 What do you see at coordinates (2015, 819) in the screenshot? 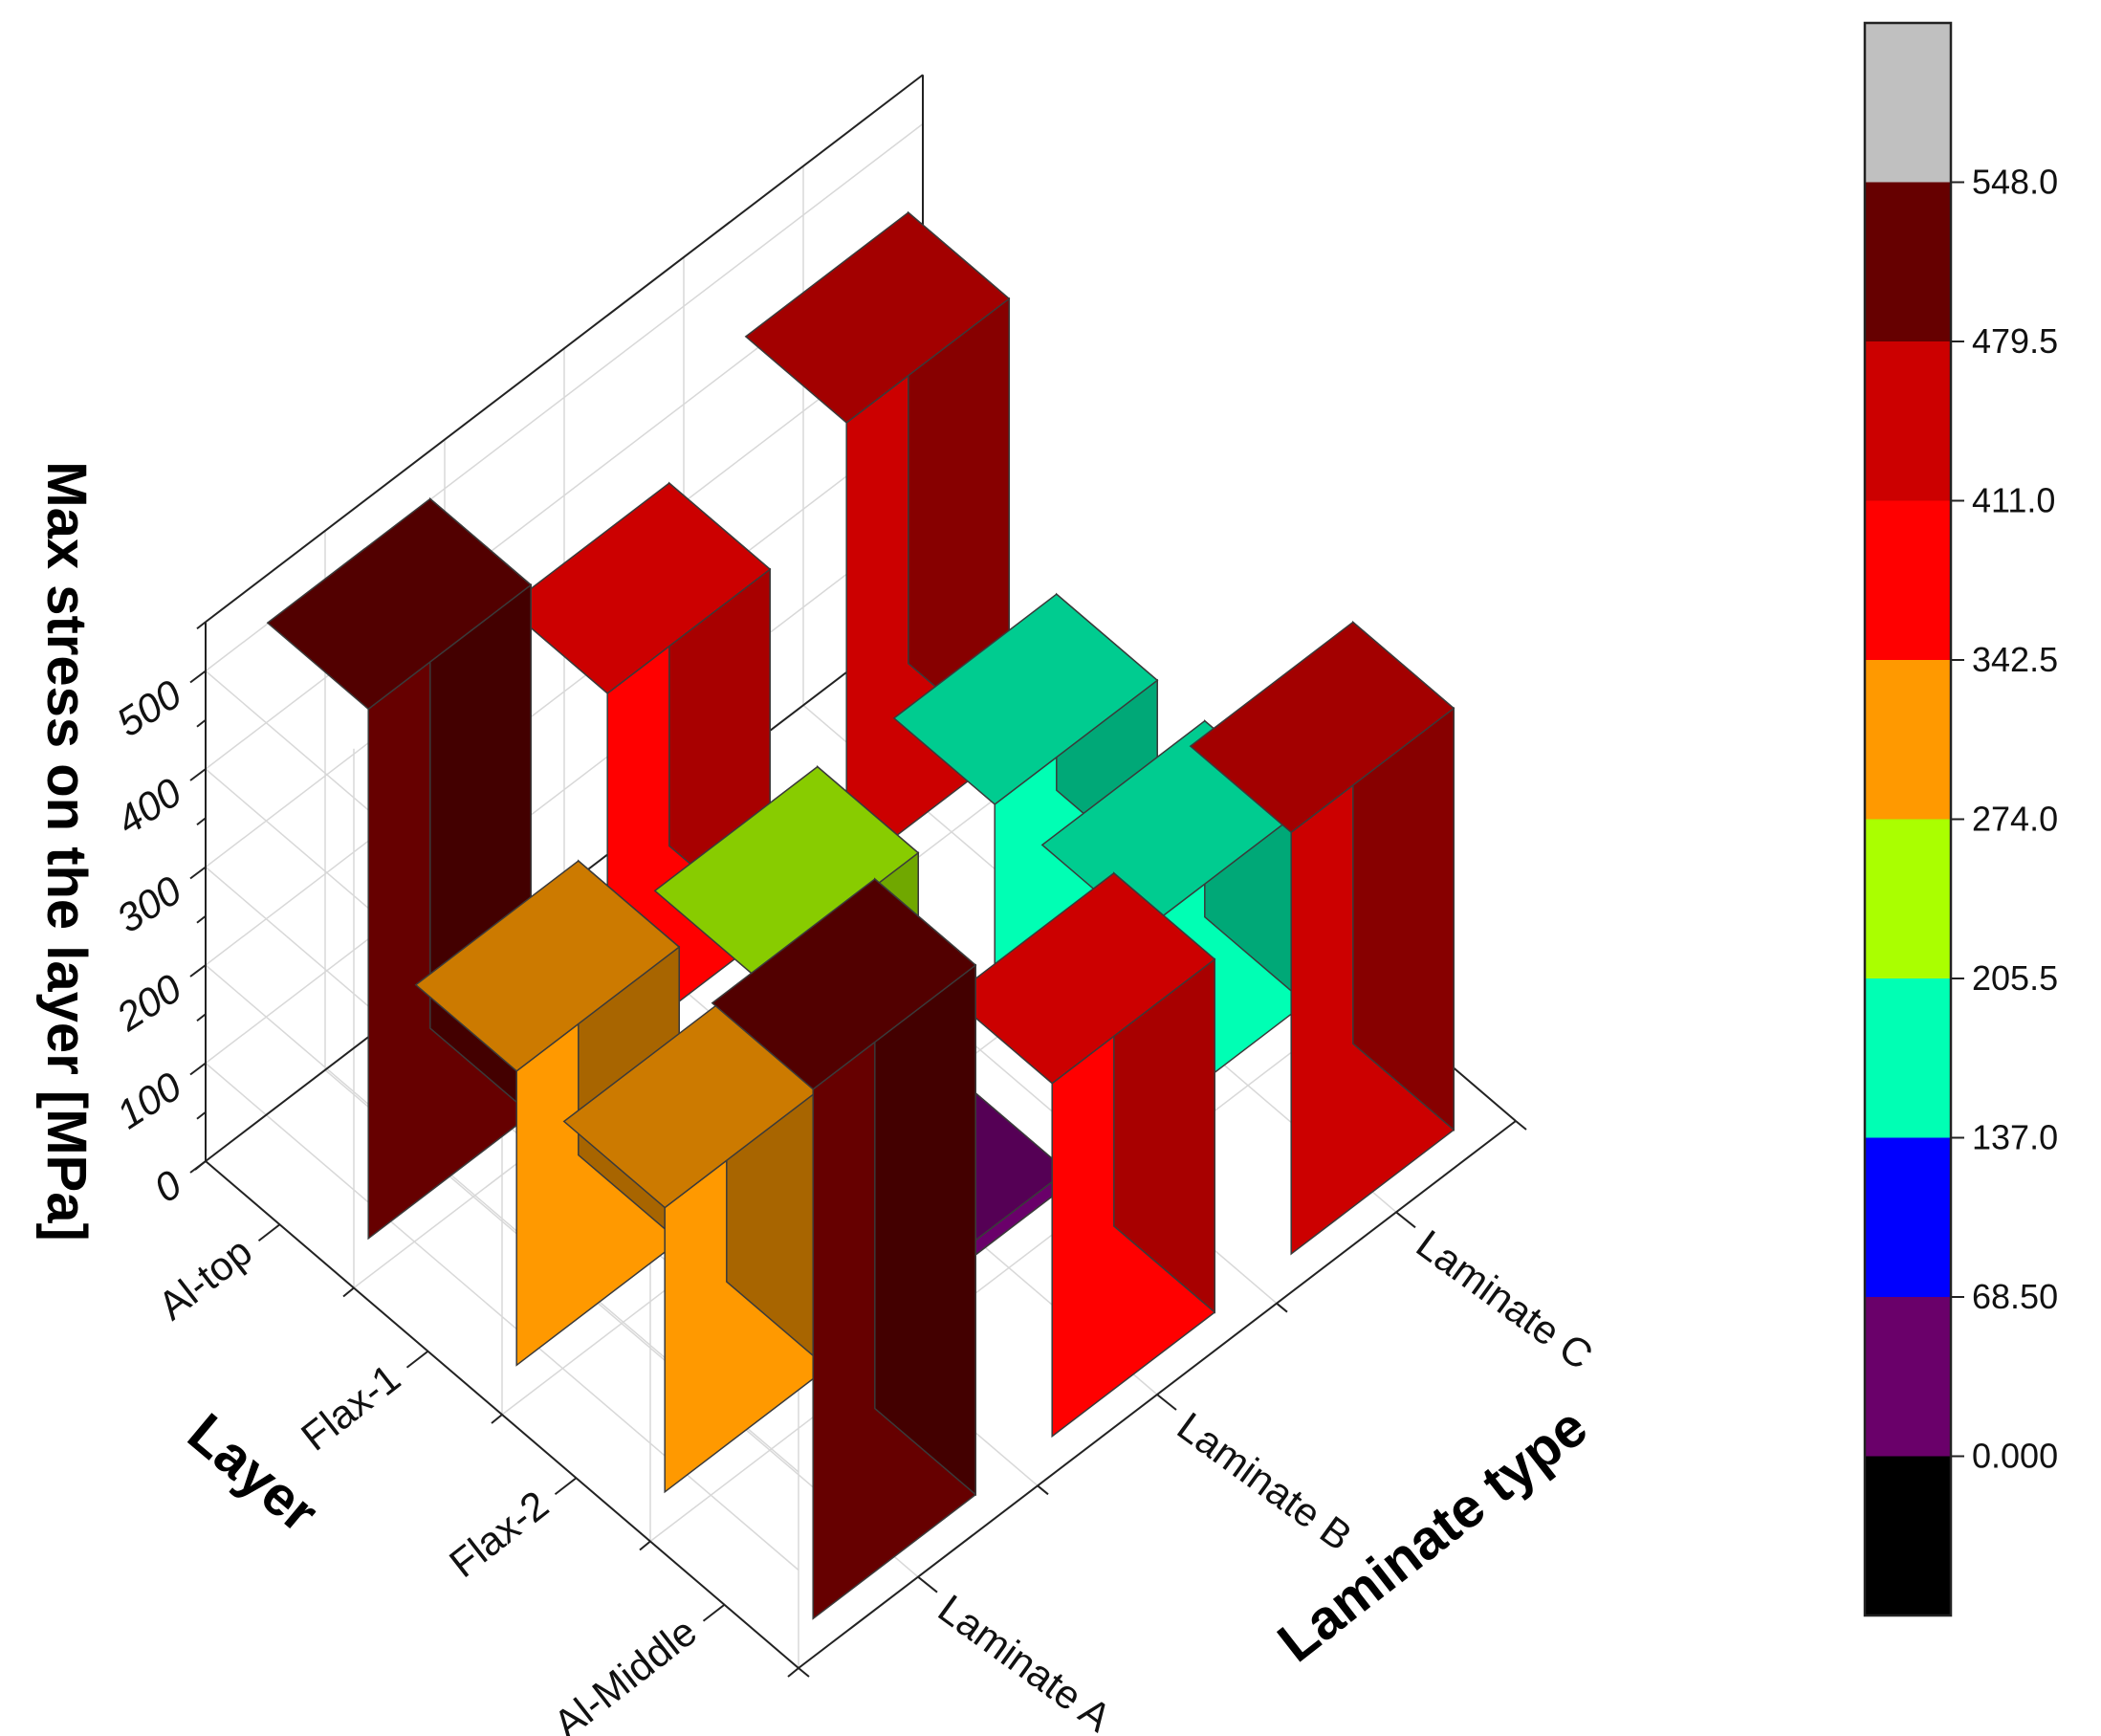
I see `colorbar-tick-label: 274.0` at bounding box center [2015, 819].